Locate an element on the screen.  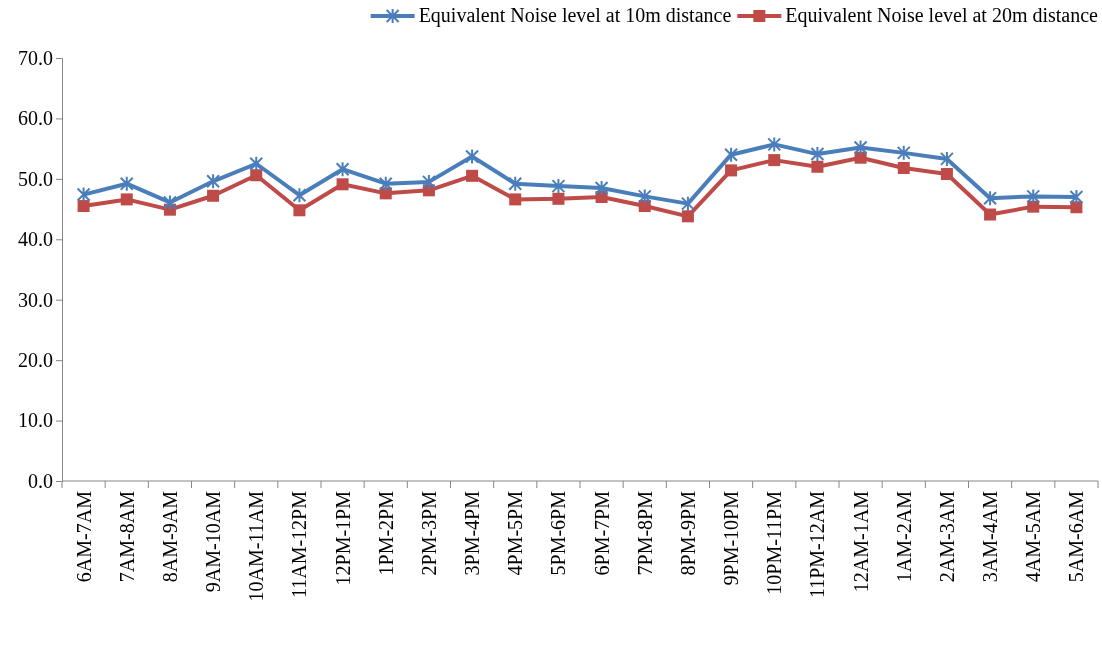
x-tick-label: 8PM-9PM is located at coordinates (687, 533).